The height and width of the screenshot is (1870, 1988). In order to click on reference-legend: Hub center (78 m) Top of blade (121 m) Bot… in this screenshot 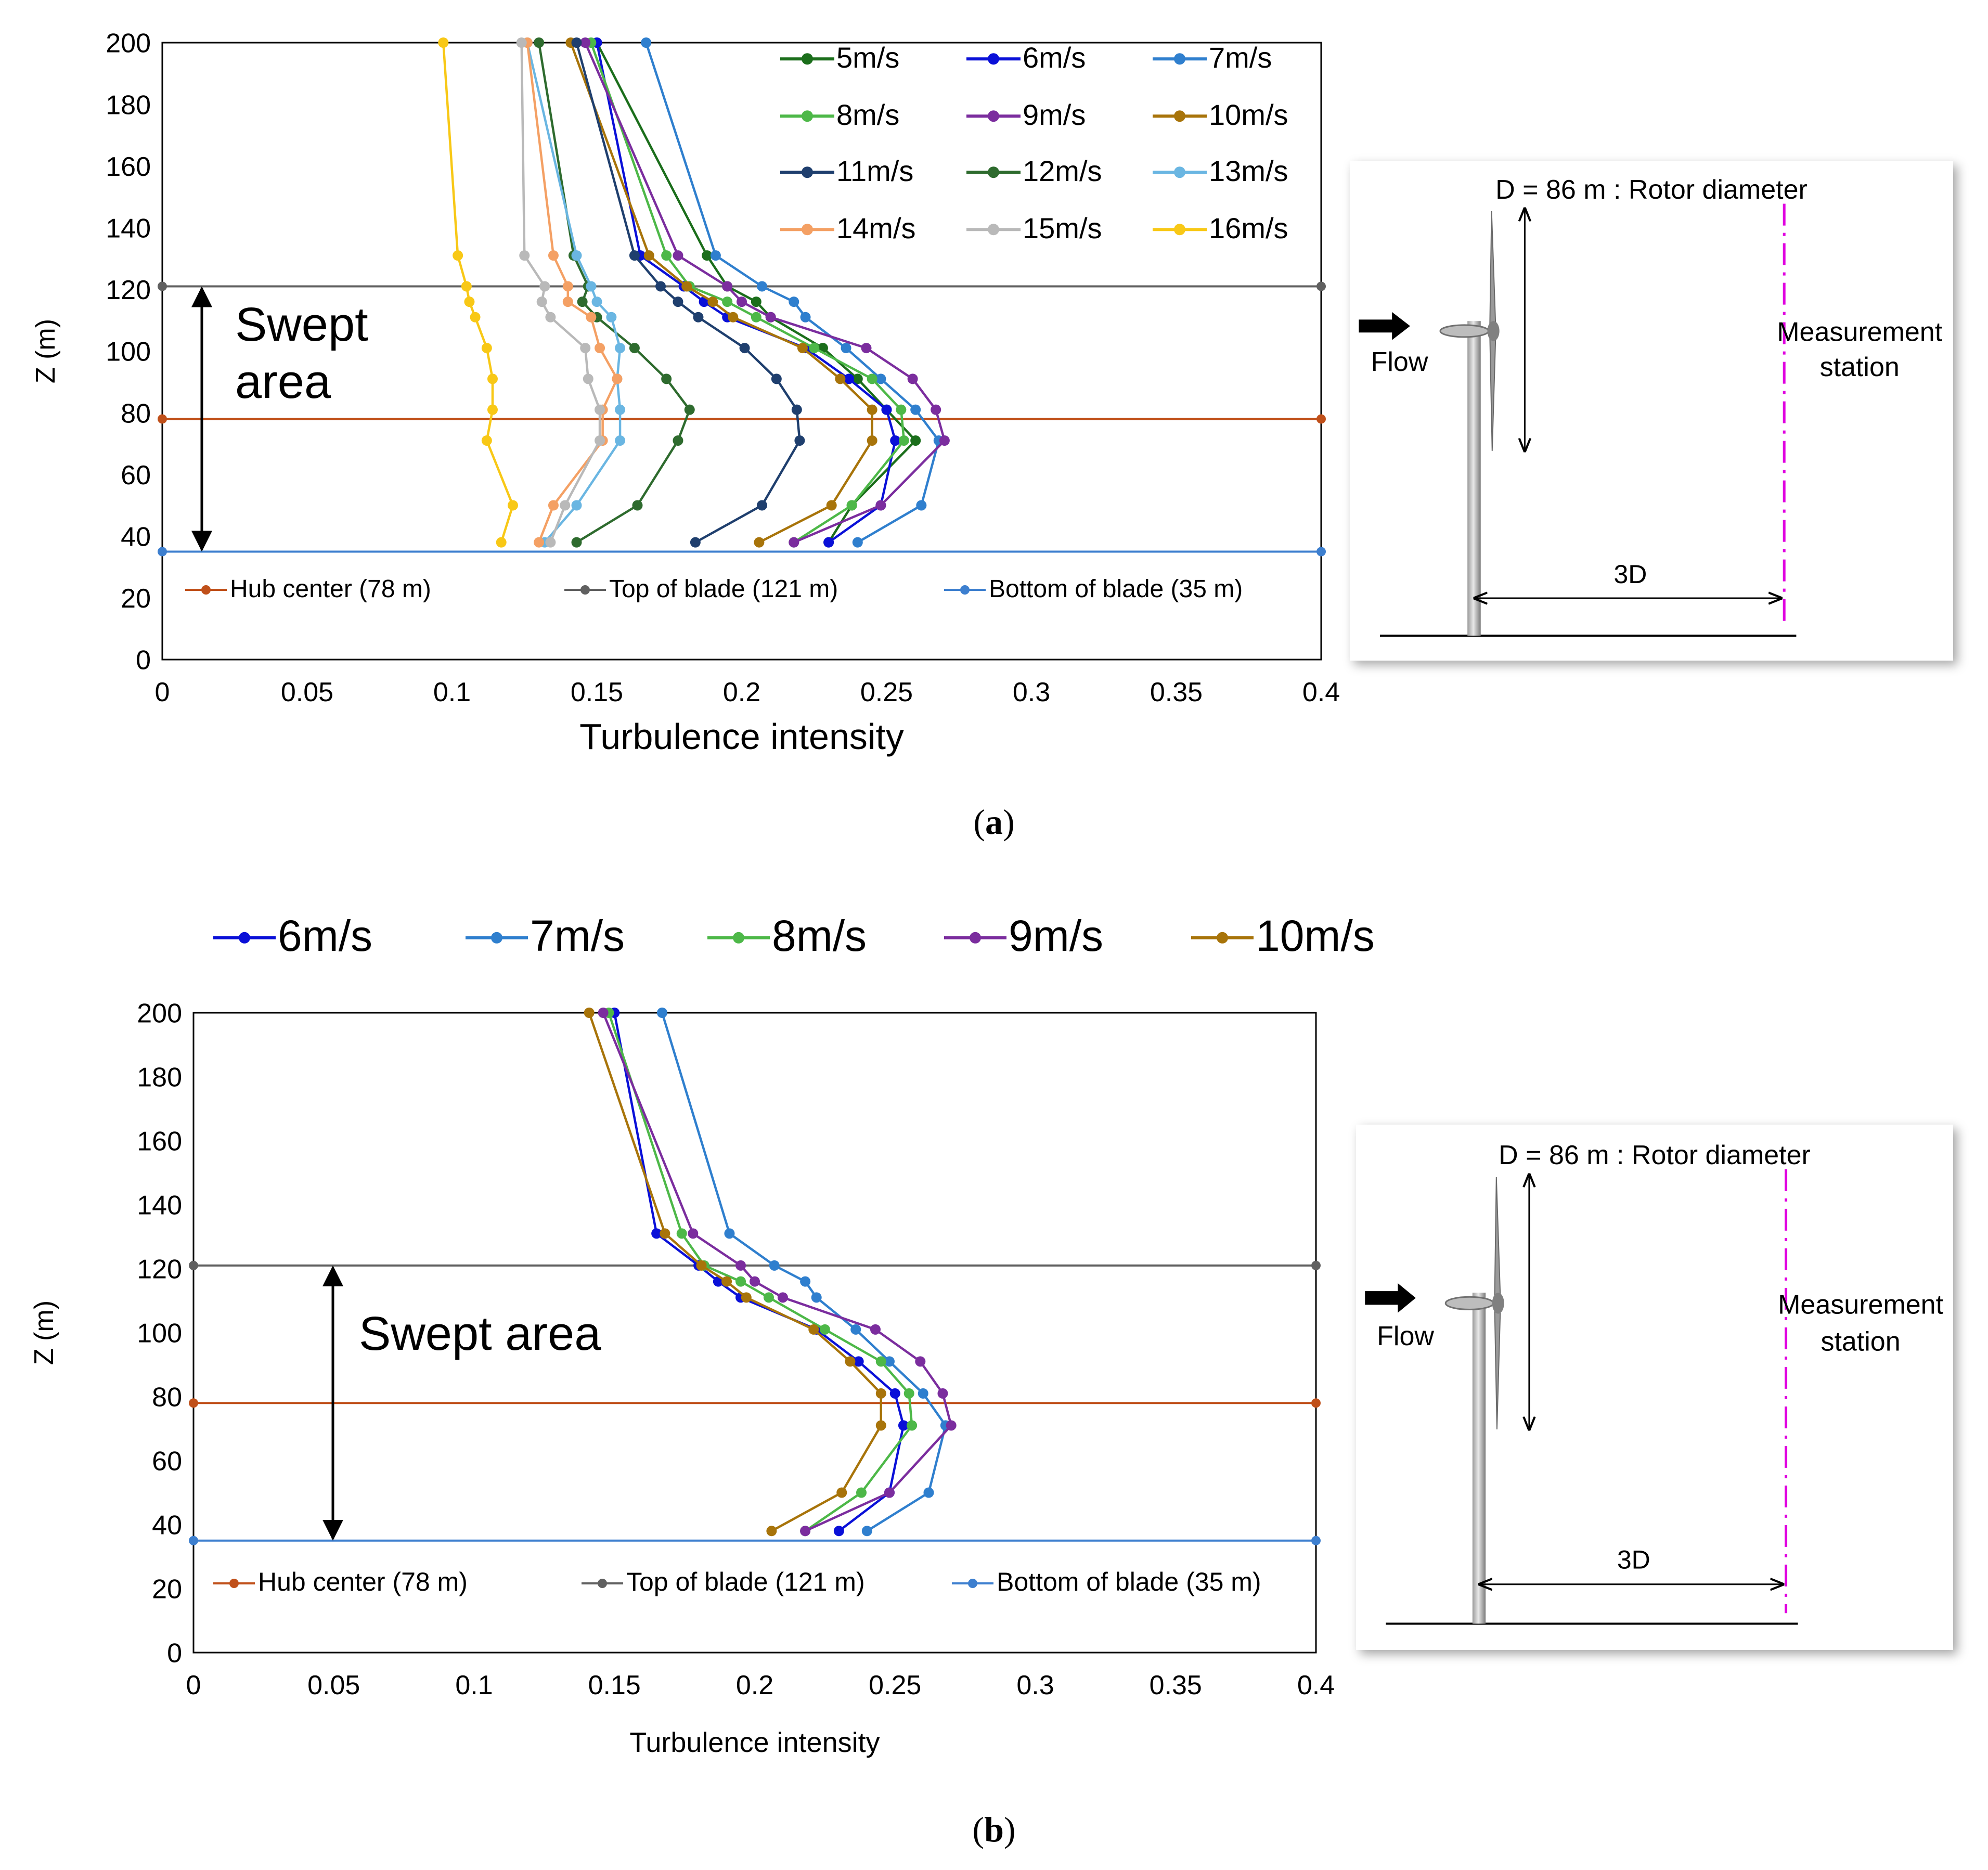, I will do `click(737, 1581)`.